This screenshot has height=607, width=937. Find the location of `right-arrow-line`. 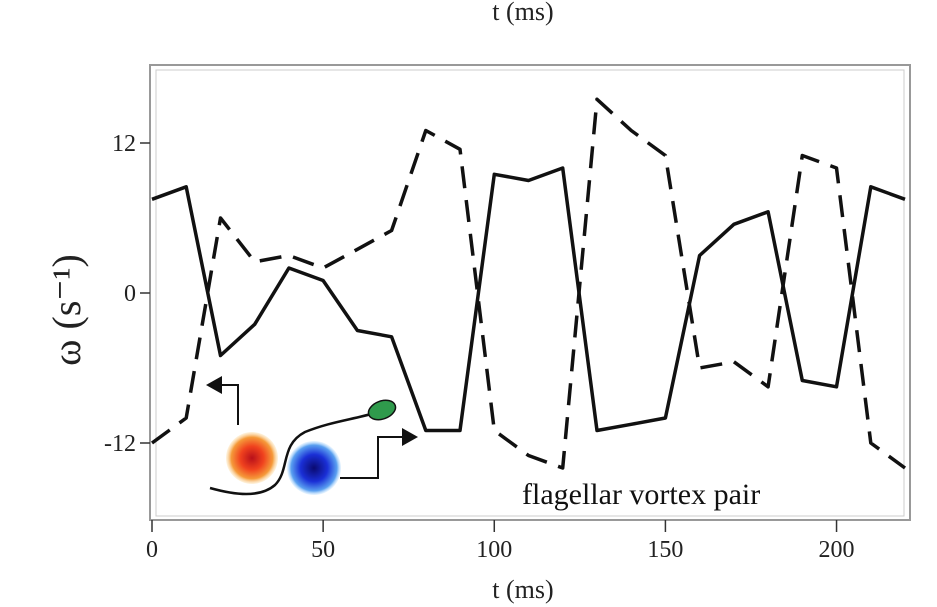

right-arrow-line is located at coordinates (371, 457).